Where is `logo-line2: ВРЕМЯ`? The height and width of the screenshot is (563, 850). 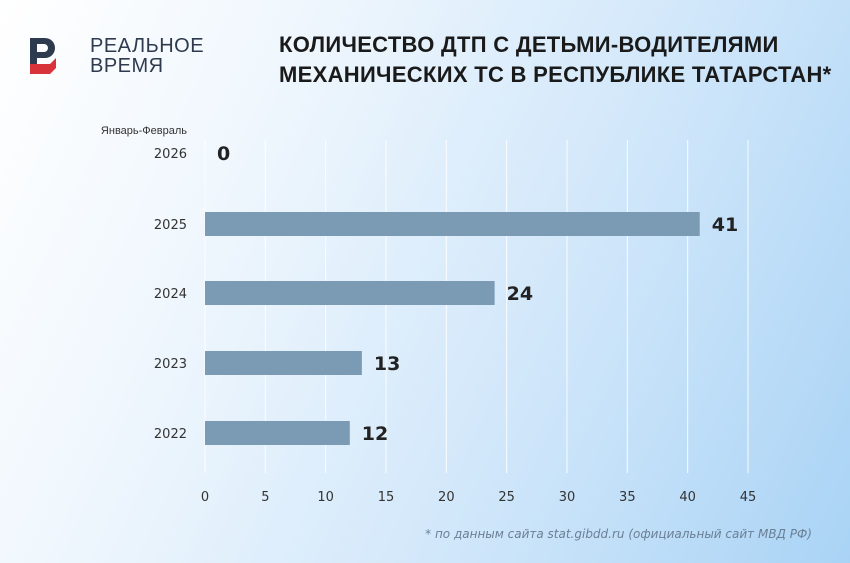 logo-line2: ВРЕМЯ is located at coordinates (127, 66).